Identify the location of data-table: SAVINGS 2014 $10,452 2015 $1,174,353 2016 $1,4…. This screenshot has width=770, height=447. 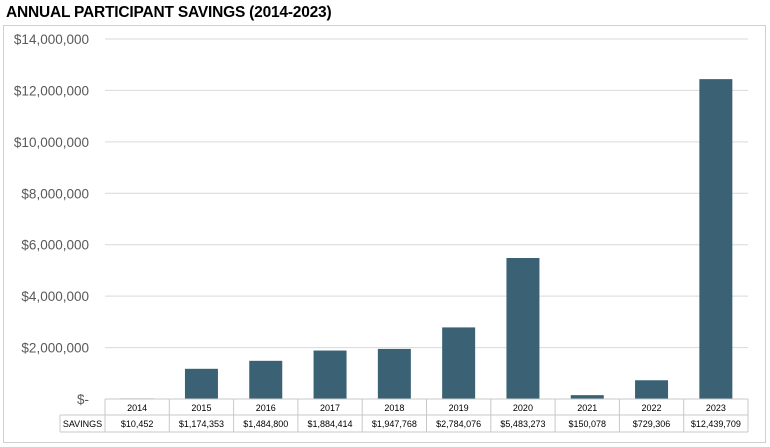
(404, 415).